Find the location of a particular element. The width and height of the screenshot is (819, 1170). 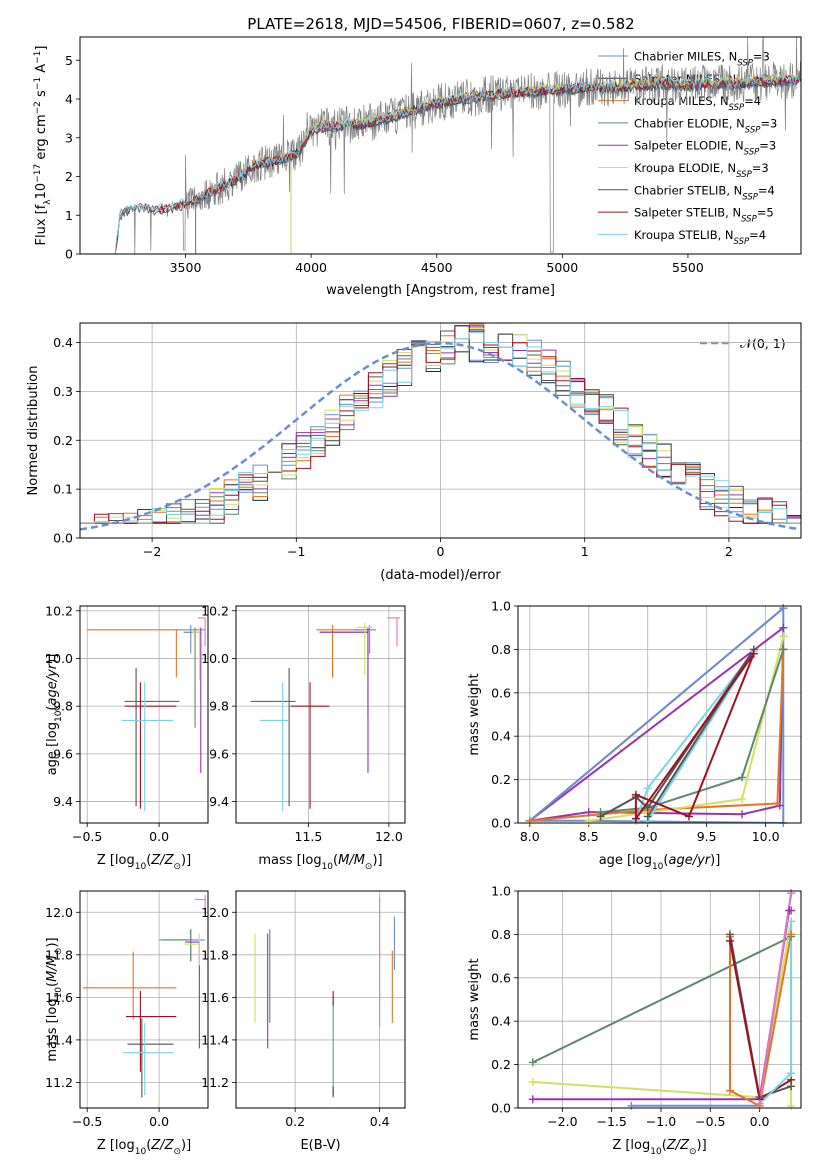

weight-age-xlabel: age [log10(age/yr)] is located at coordinates (660, 862).